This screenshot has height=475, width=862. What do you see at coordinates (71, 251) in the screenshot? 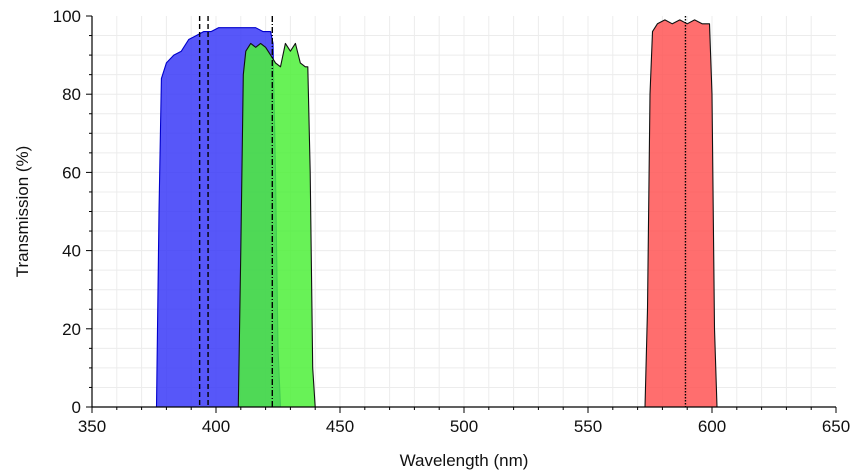
I see `y-tick-label: 40` at bounding box center [71, 251].